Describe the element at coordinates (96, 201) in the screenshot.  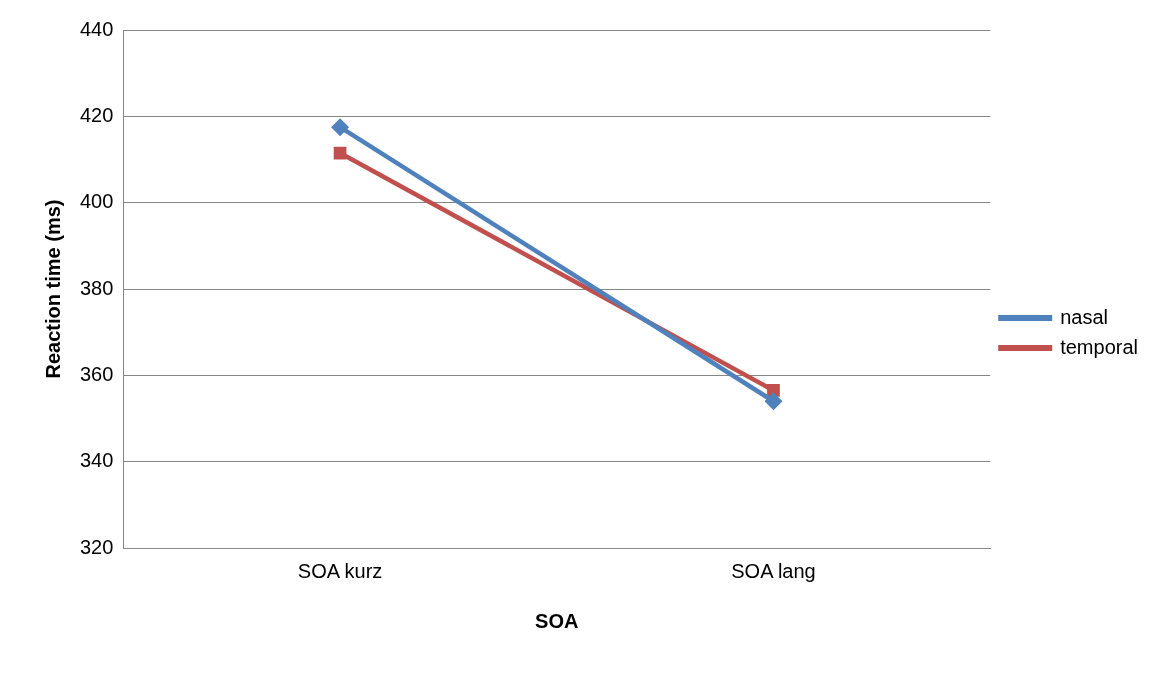
I see `y-tick-label: 400` at that location.